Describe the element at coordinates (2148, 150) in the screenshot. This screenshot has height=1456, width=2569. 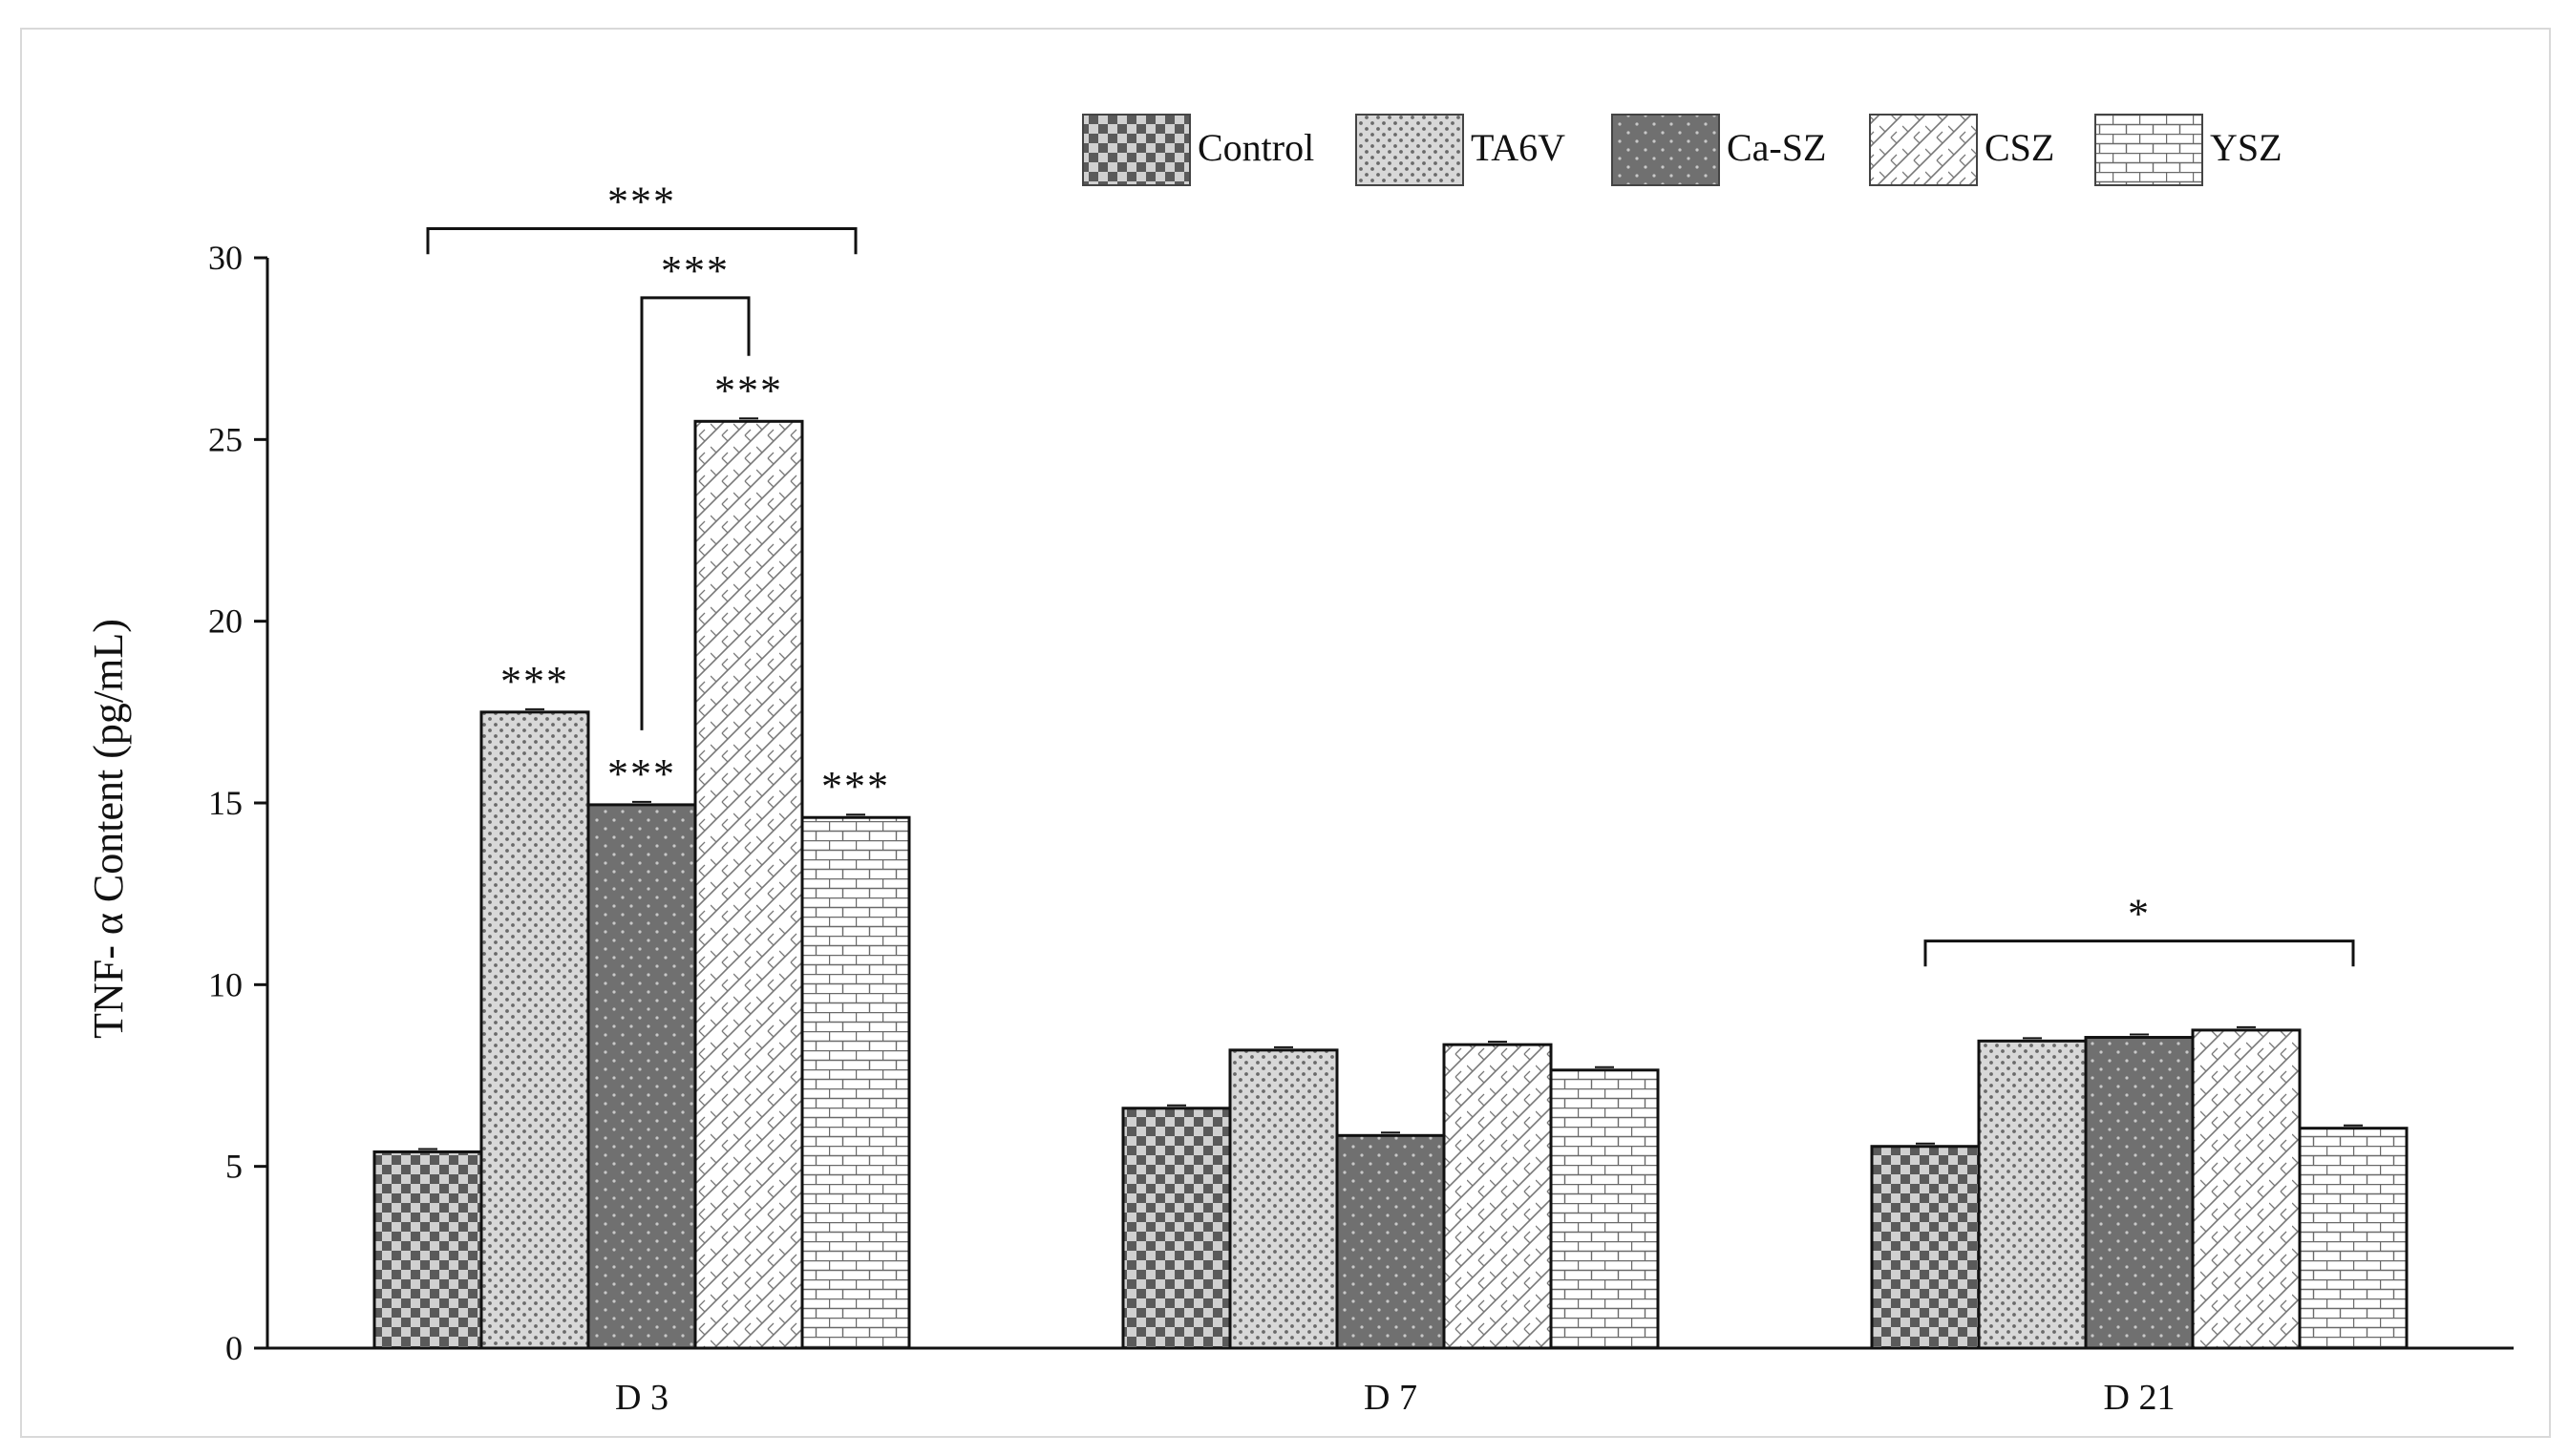
I see `legend-swatch-ysz` at that location.